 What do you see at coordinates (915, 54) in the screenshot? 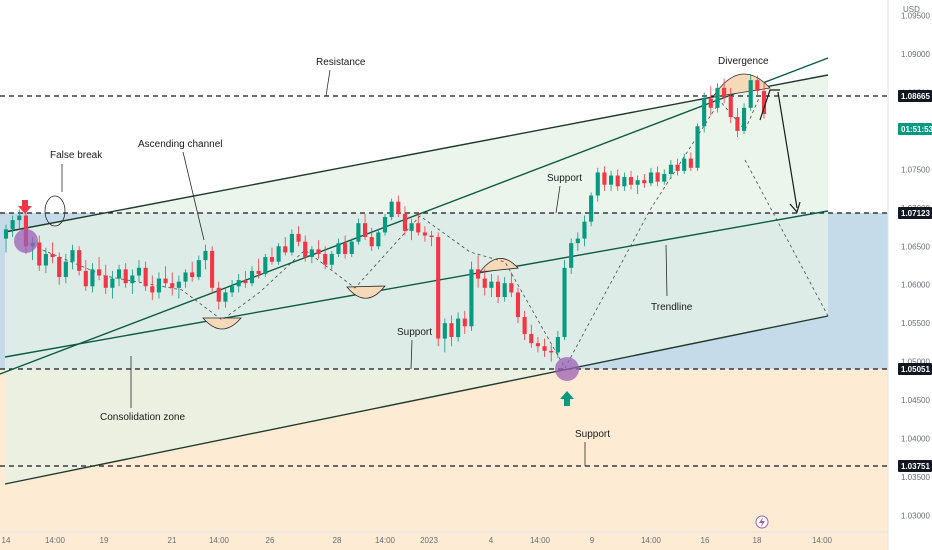
I see `y-tick-label: 1.09000` at bounding box center [915, 54].